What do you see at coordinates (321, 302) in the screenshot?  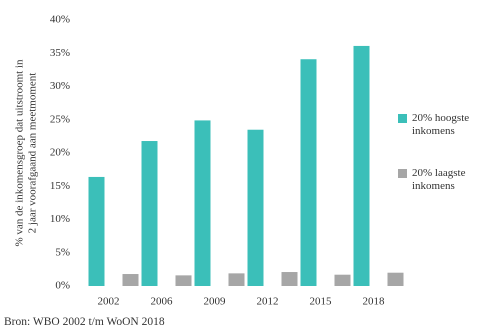 I see `x-tick-label: 2015` at bounding box center [321, 302].